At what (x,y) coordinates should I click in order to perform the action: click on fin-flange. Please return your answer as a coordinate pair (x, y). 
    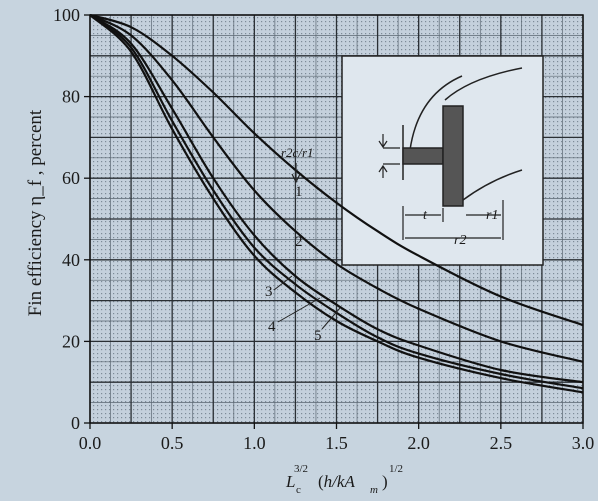
    Looking at the image, I should click on (453, 156).